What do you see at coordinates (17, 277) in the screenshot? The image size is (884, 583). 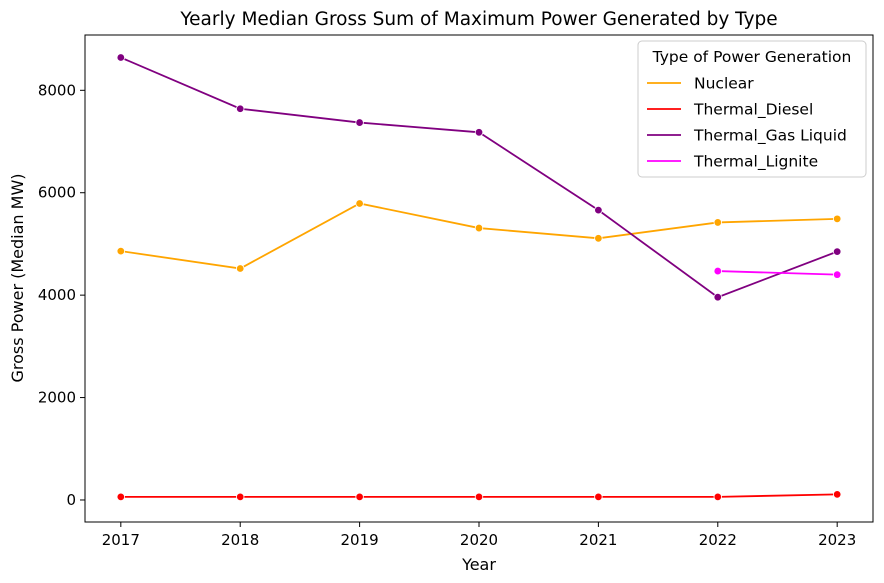 I see `y-axis-label: Gross Power (Median MW)` at bounding box center [17, 277].